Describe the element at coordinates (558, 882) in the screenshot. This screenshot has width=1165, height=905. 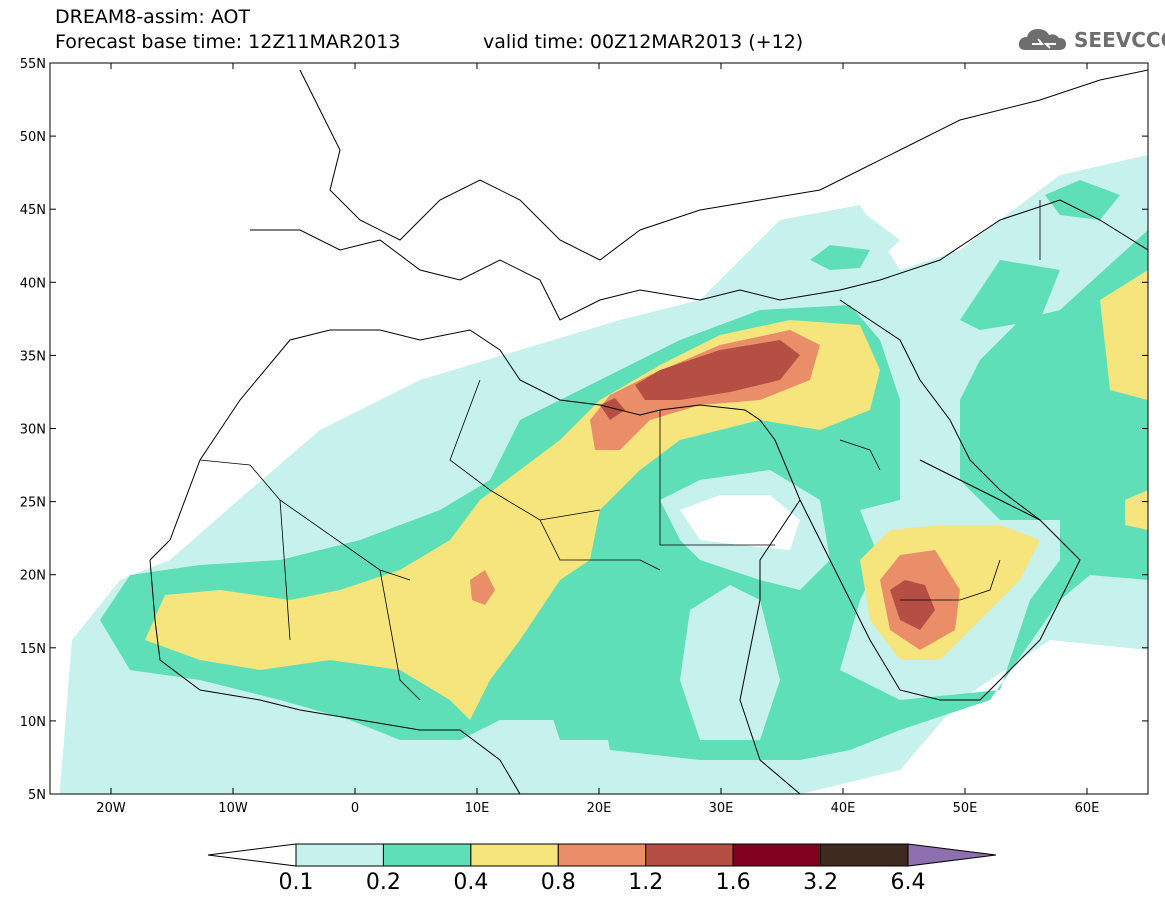
I see `colorbar-label: 0.8` at that location.